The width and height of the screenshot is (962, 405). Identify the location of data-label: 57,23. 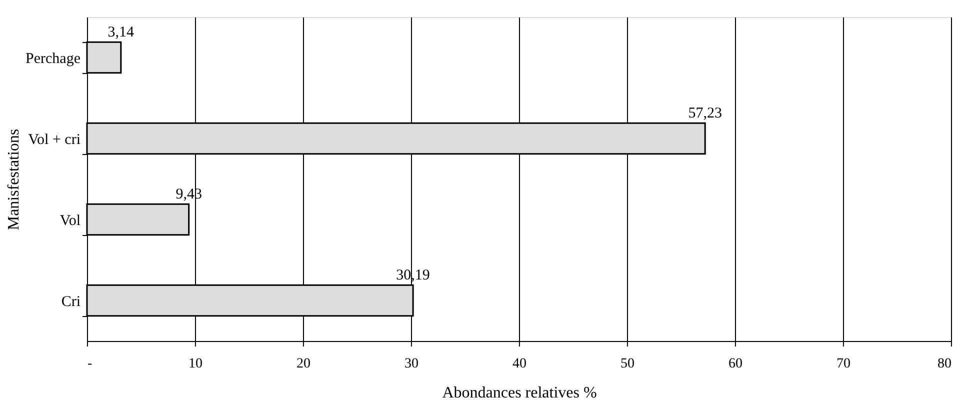
(705, 114).